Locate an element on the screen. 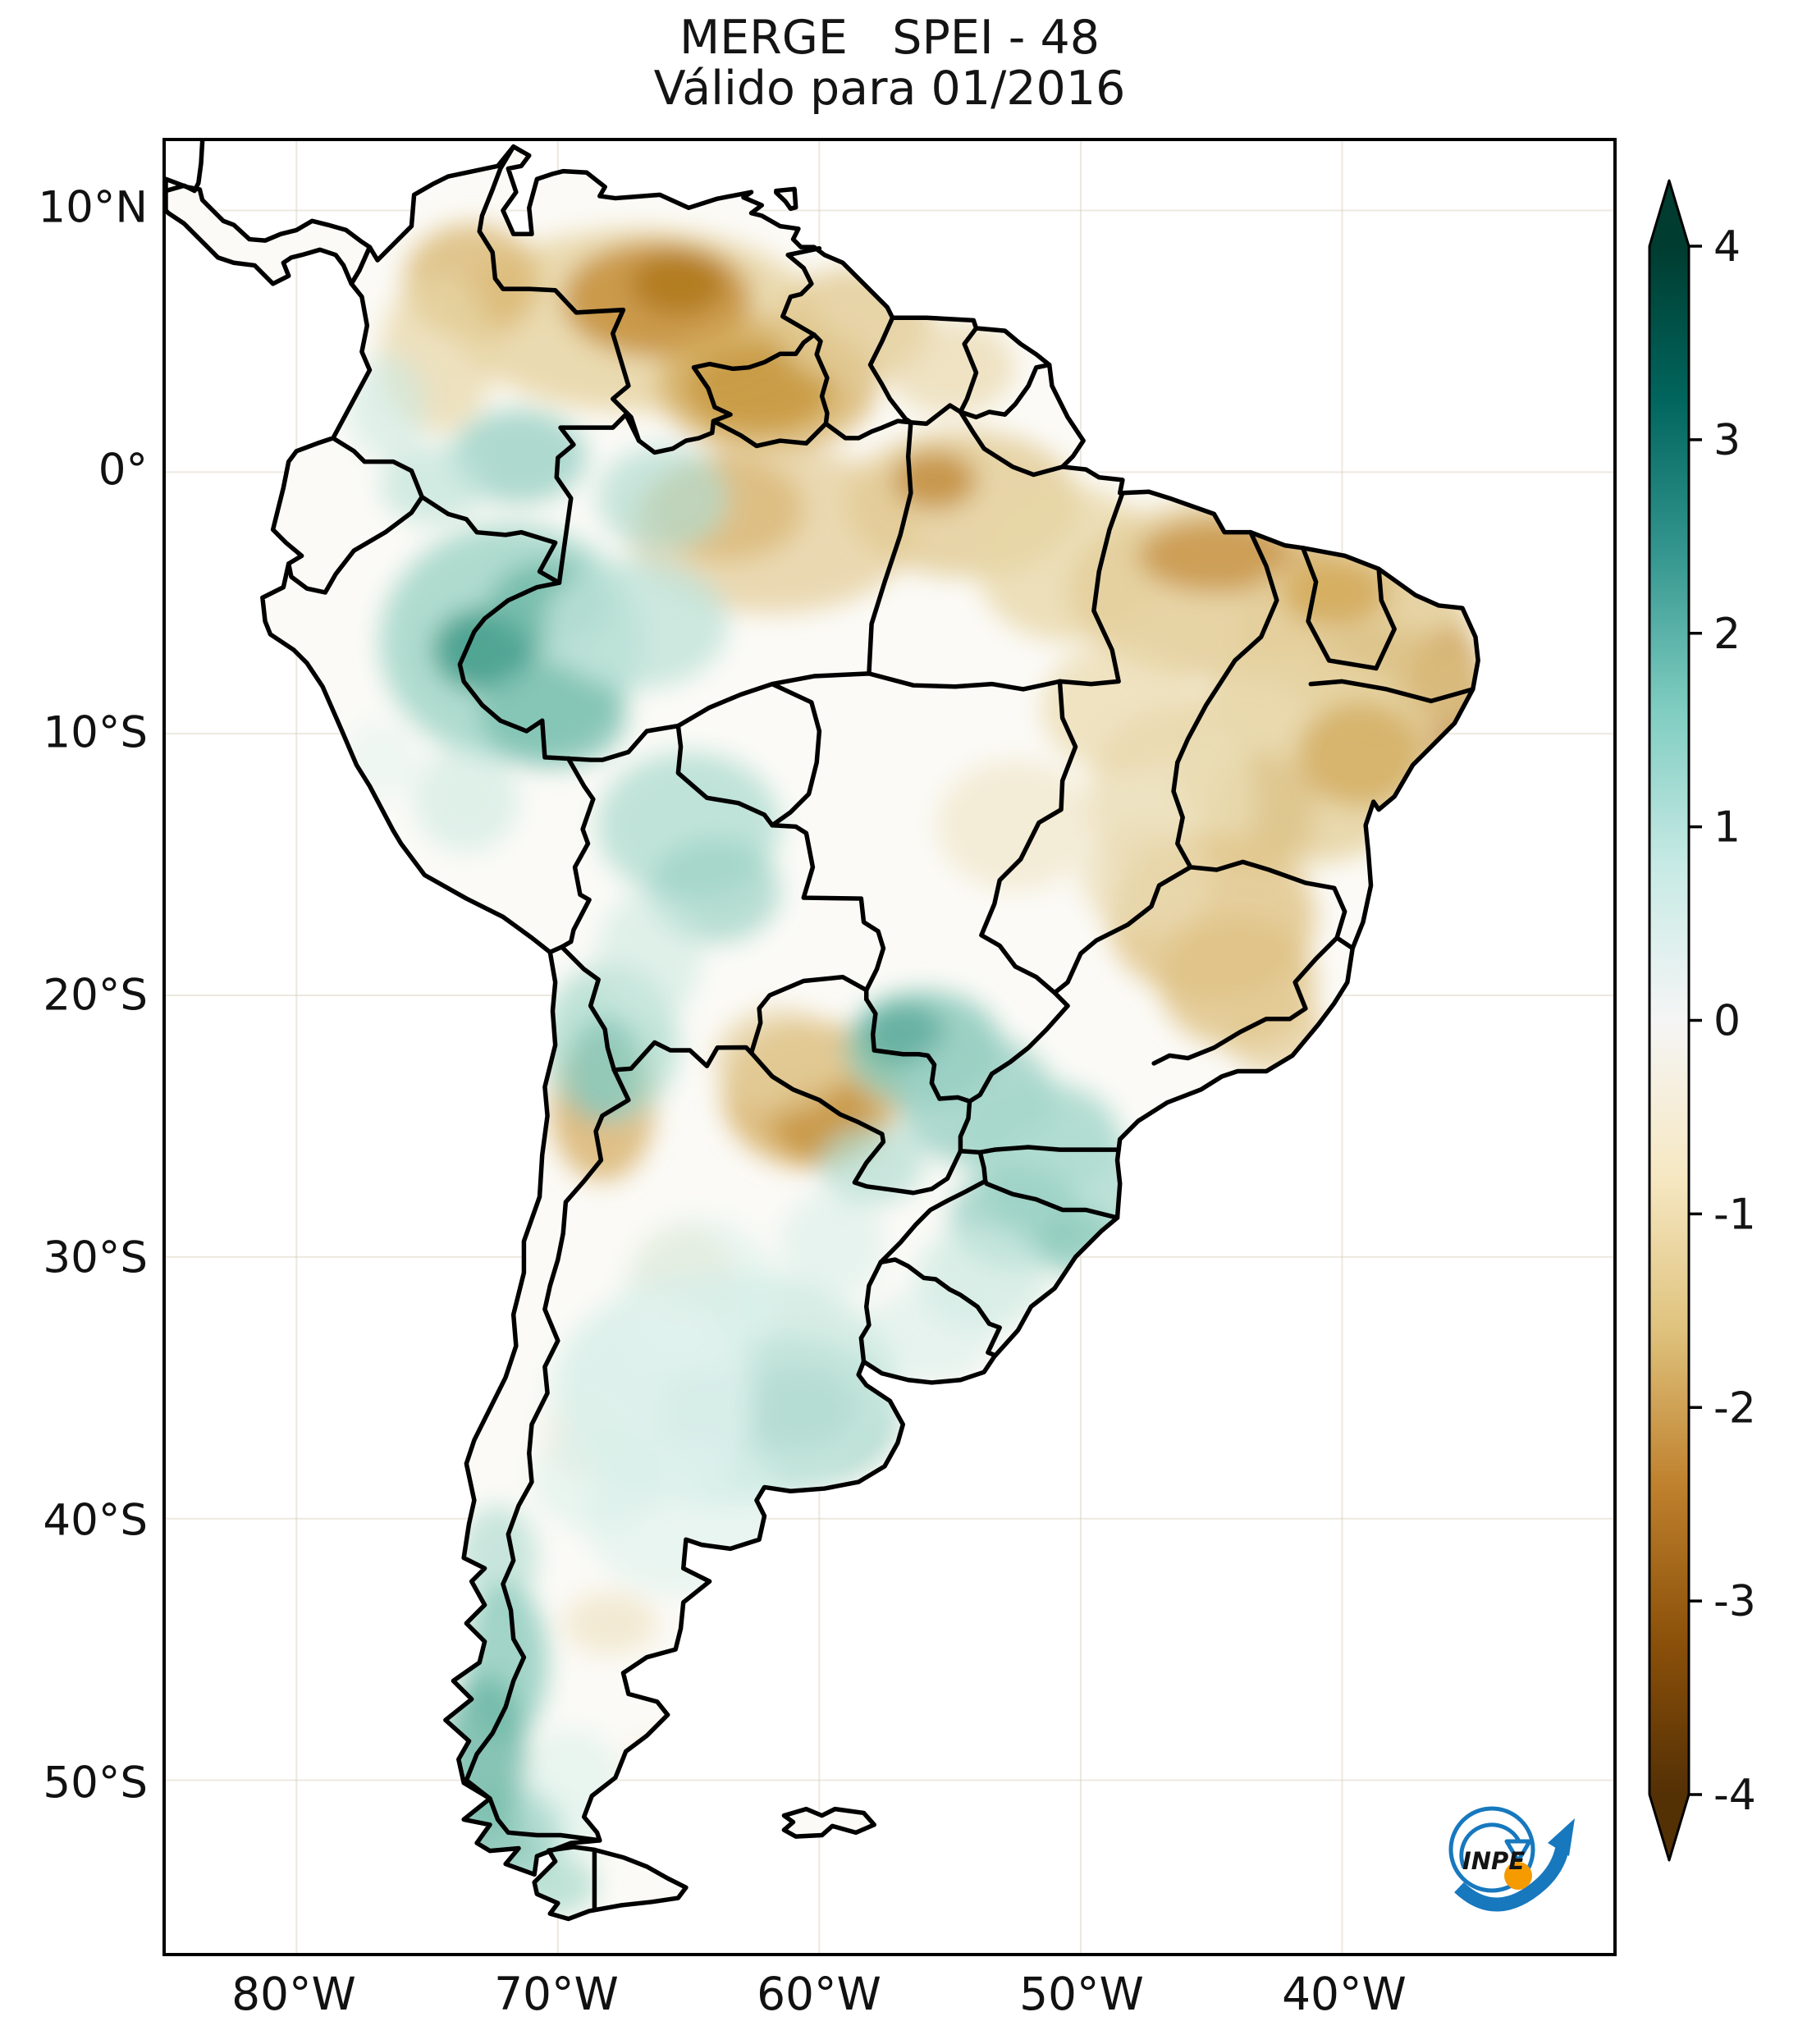 This screenshot has height=2044, width=1798. border-paraguay-brazil is located at coordinates (917, 1075).